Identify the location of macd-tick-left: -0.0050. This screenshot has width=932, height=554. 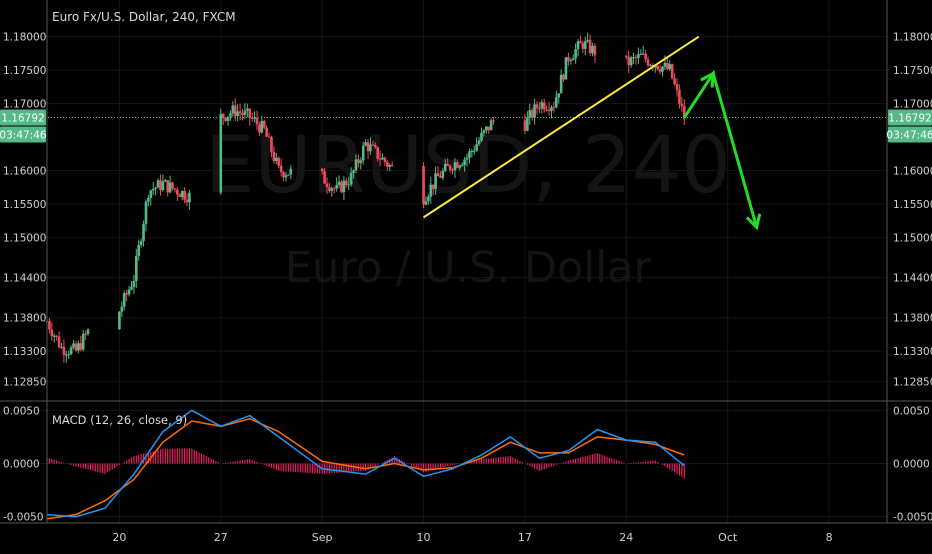
(23, 518).